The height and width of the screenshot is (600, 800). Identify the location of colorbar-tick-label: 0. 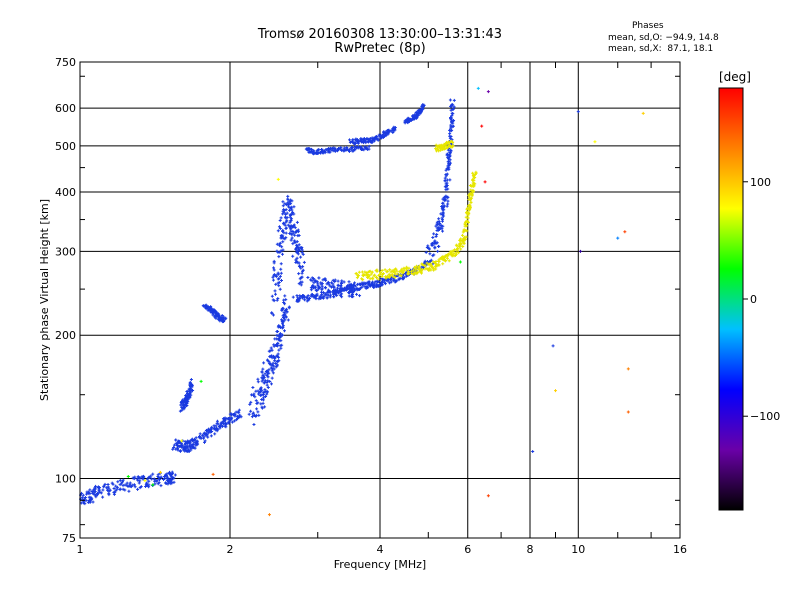
(753, 299).